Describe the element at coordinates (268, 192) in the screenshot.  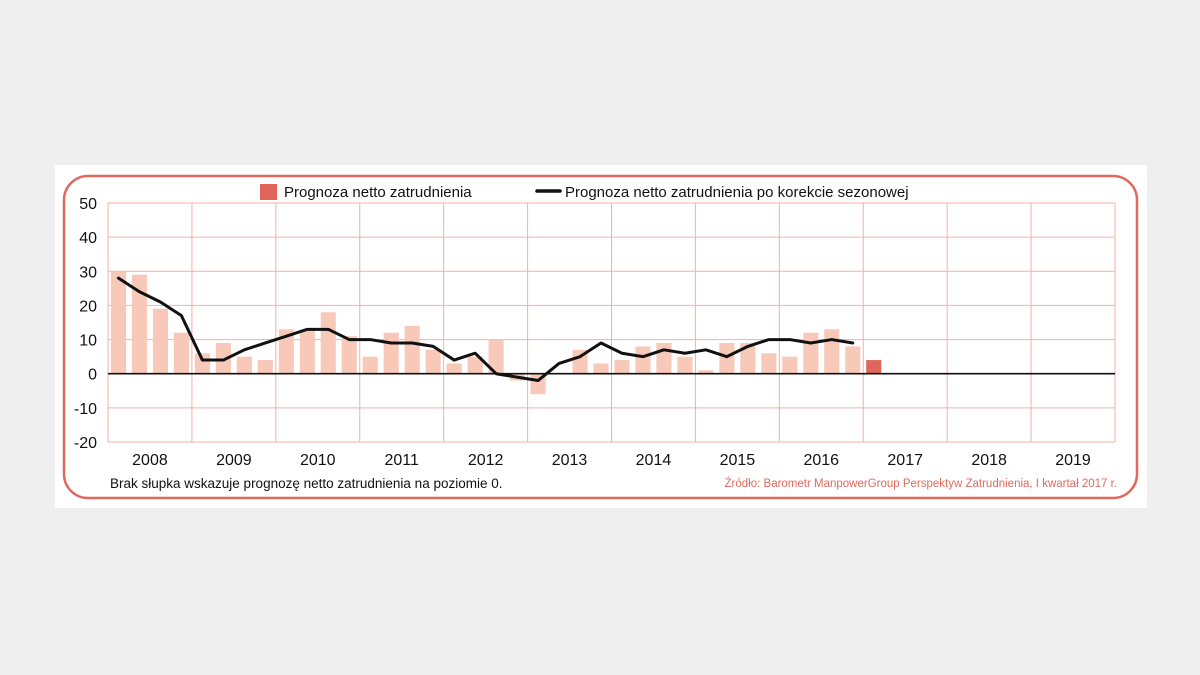
I see `legend-bar-swatch` at that location.